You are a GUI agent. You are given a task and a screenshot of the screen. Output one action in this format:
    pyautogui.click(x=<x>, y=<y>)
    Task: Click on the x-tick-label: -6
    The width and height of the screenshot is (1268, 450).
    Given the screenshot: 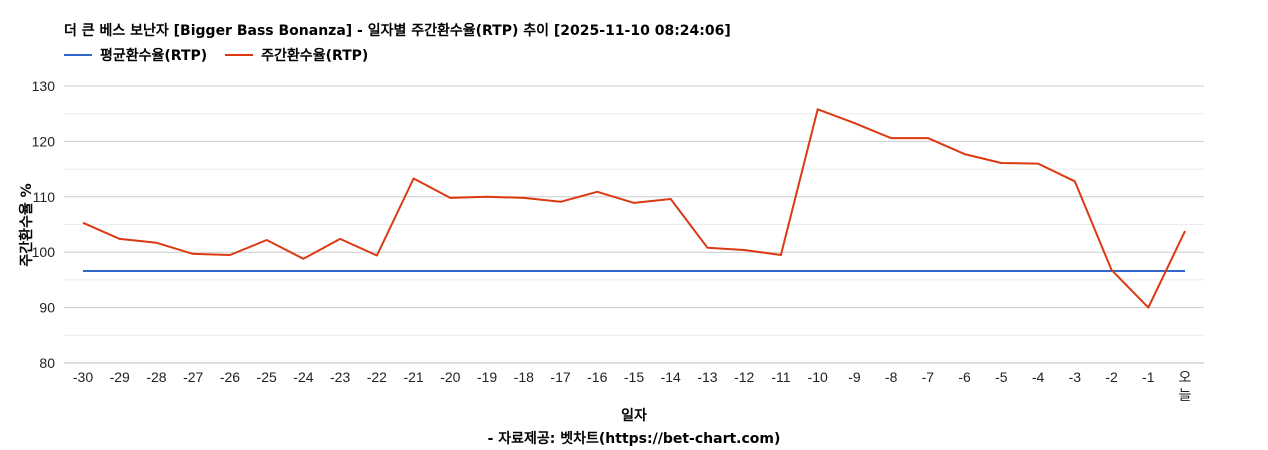 What is the action you would take?
    pyautogui.click(x=964, y=377)
    